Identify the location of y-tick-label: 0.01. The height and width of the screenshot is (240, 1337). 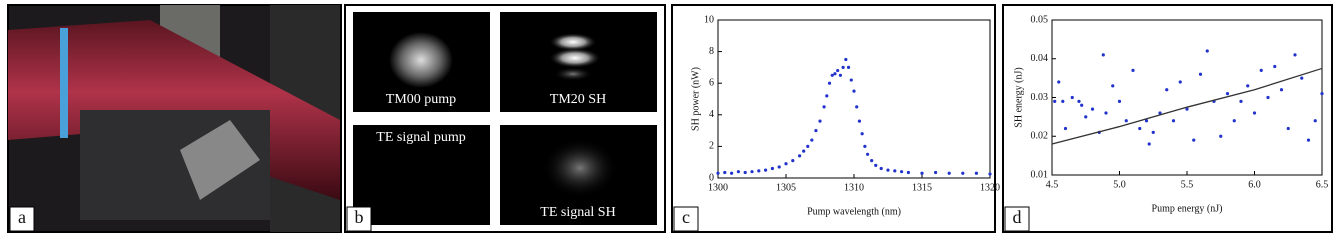
(1040, 174).